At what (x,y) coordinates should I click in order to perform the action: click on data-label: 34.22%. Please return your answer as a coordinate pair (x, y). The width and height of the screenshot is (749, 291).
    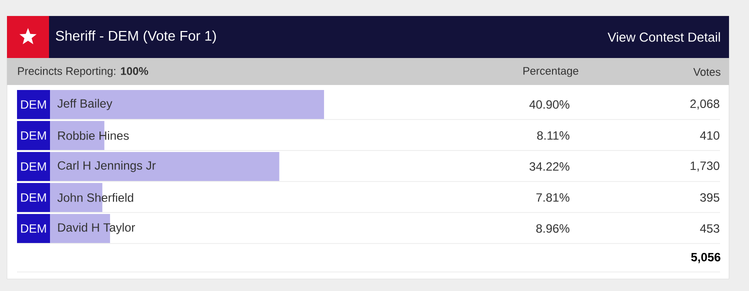
    Looking at the image, I should click on (550, 166).